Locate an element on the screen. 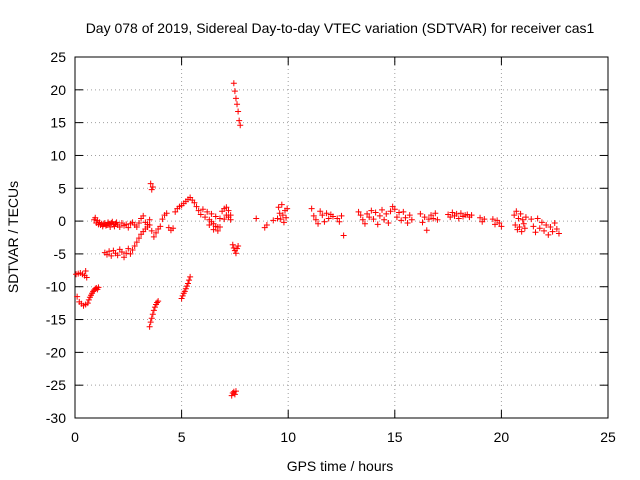 The width and height of the screenshot is (640, 480). y-tick-label: 5 is located at coordinates (62, 188).